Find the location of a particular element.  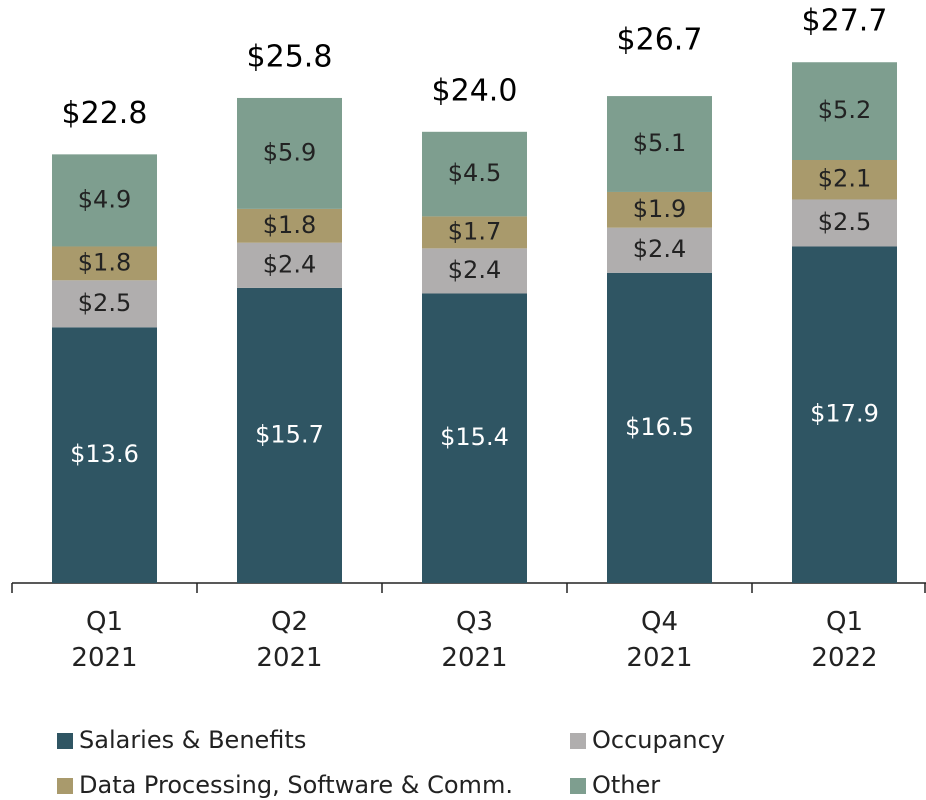

value-label: $15.7 is located at coordinates (289, 434).